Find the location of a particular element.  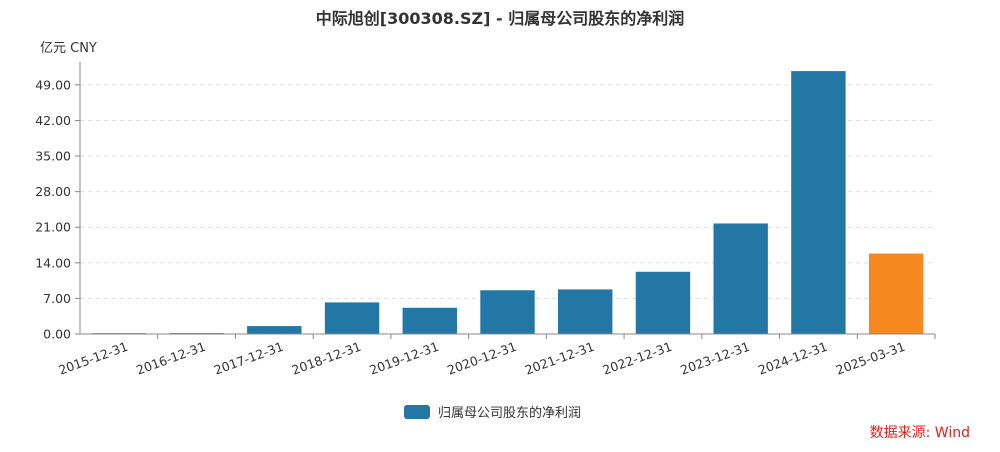

y-axis-unit: 亿元 CNY is located at coordinates (68, 48).